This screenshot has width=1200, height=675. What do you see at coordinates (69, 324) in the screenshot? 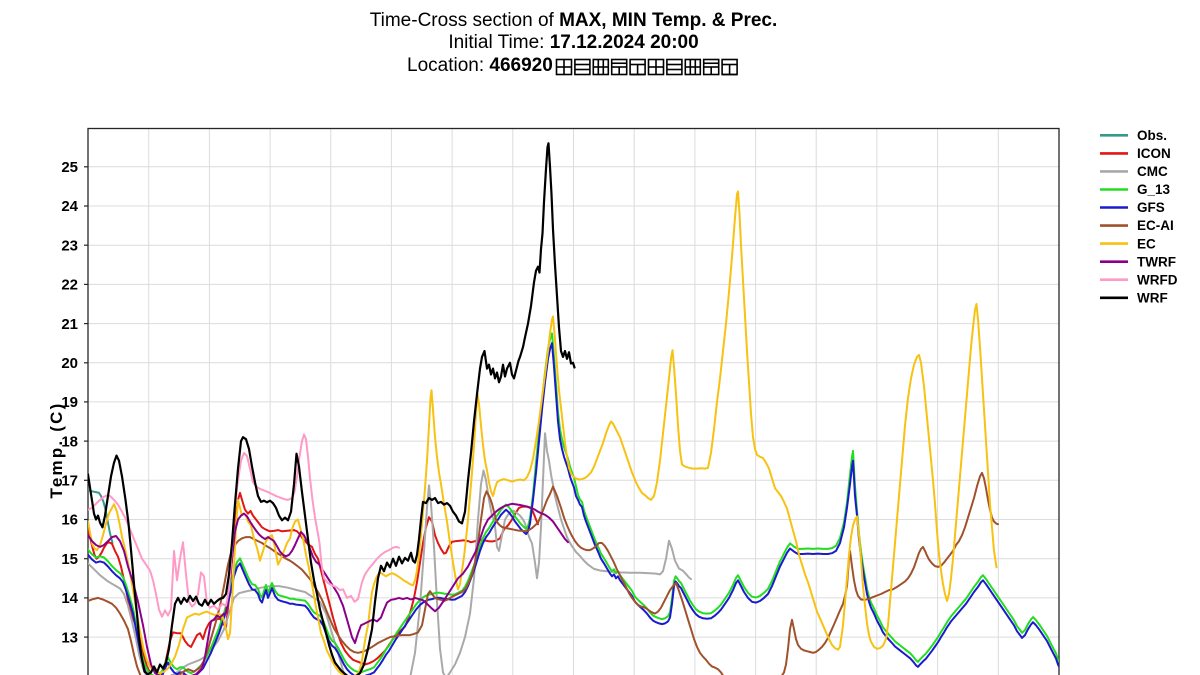
I see `svg-text: 21` at bounding box center [69, 324].